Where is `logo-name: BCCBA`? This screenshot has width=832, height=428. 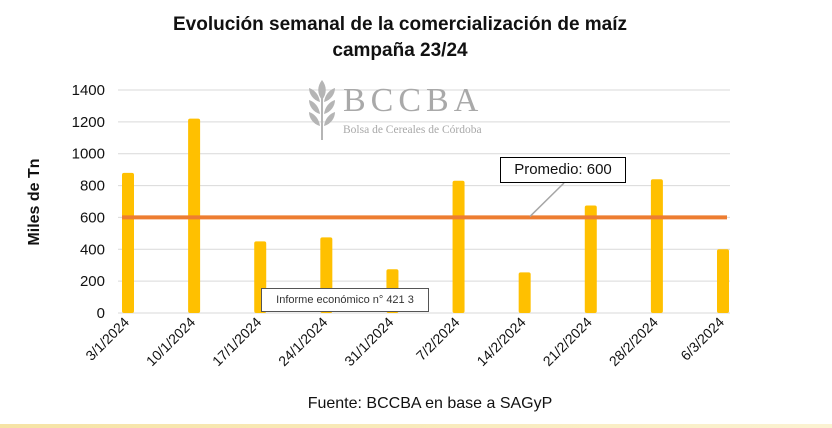
logo-name: BCCBA is located at coordinates (413, 100).